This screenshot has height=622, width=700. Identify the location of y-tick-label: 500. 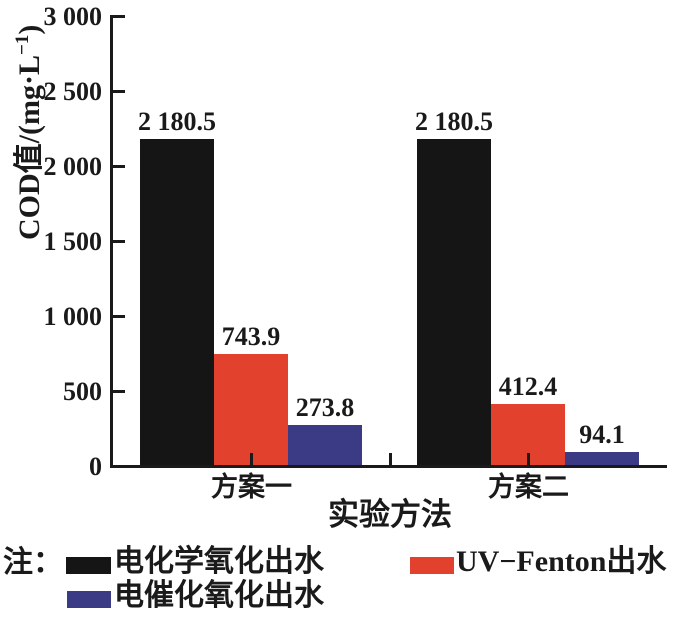
(82, 391).